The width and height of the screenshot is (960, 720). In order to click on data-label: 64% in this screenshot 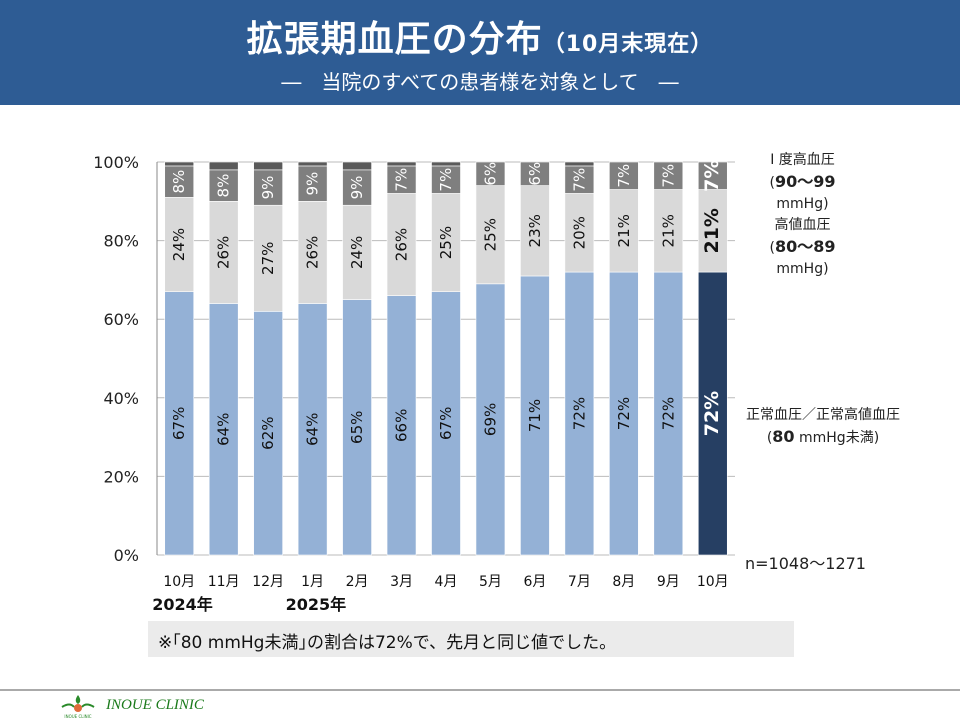, I will do `click(224, 429)`.